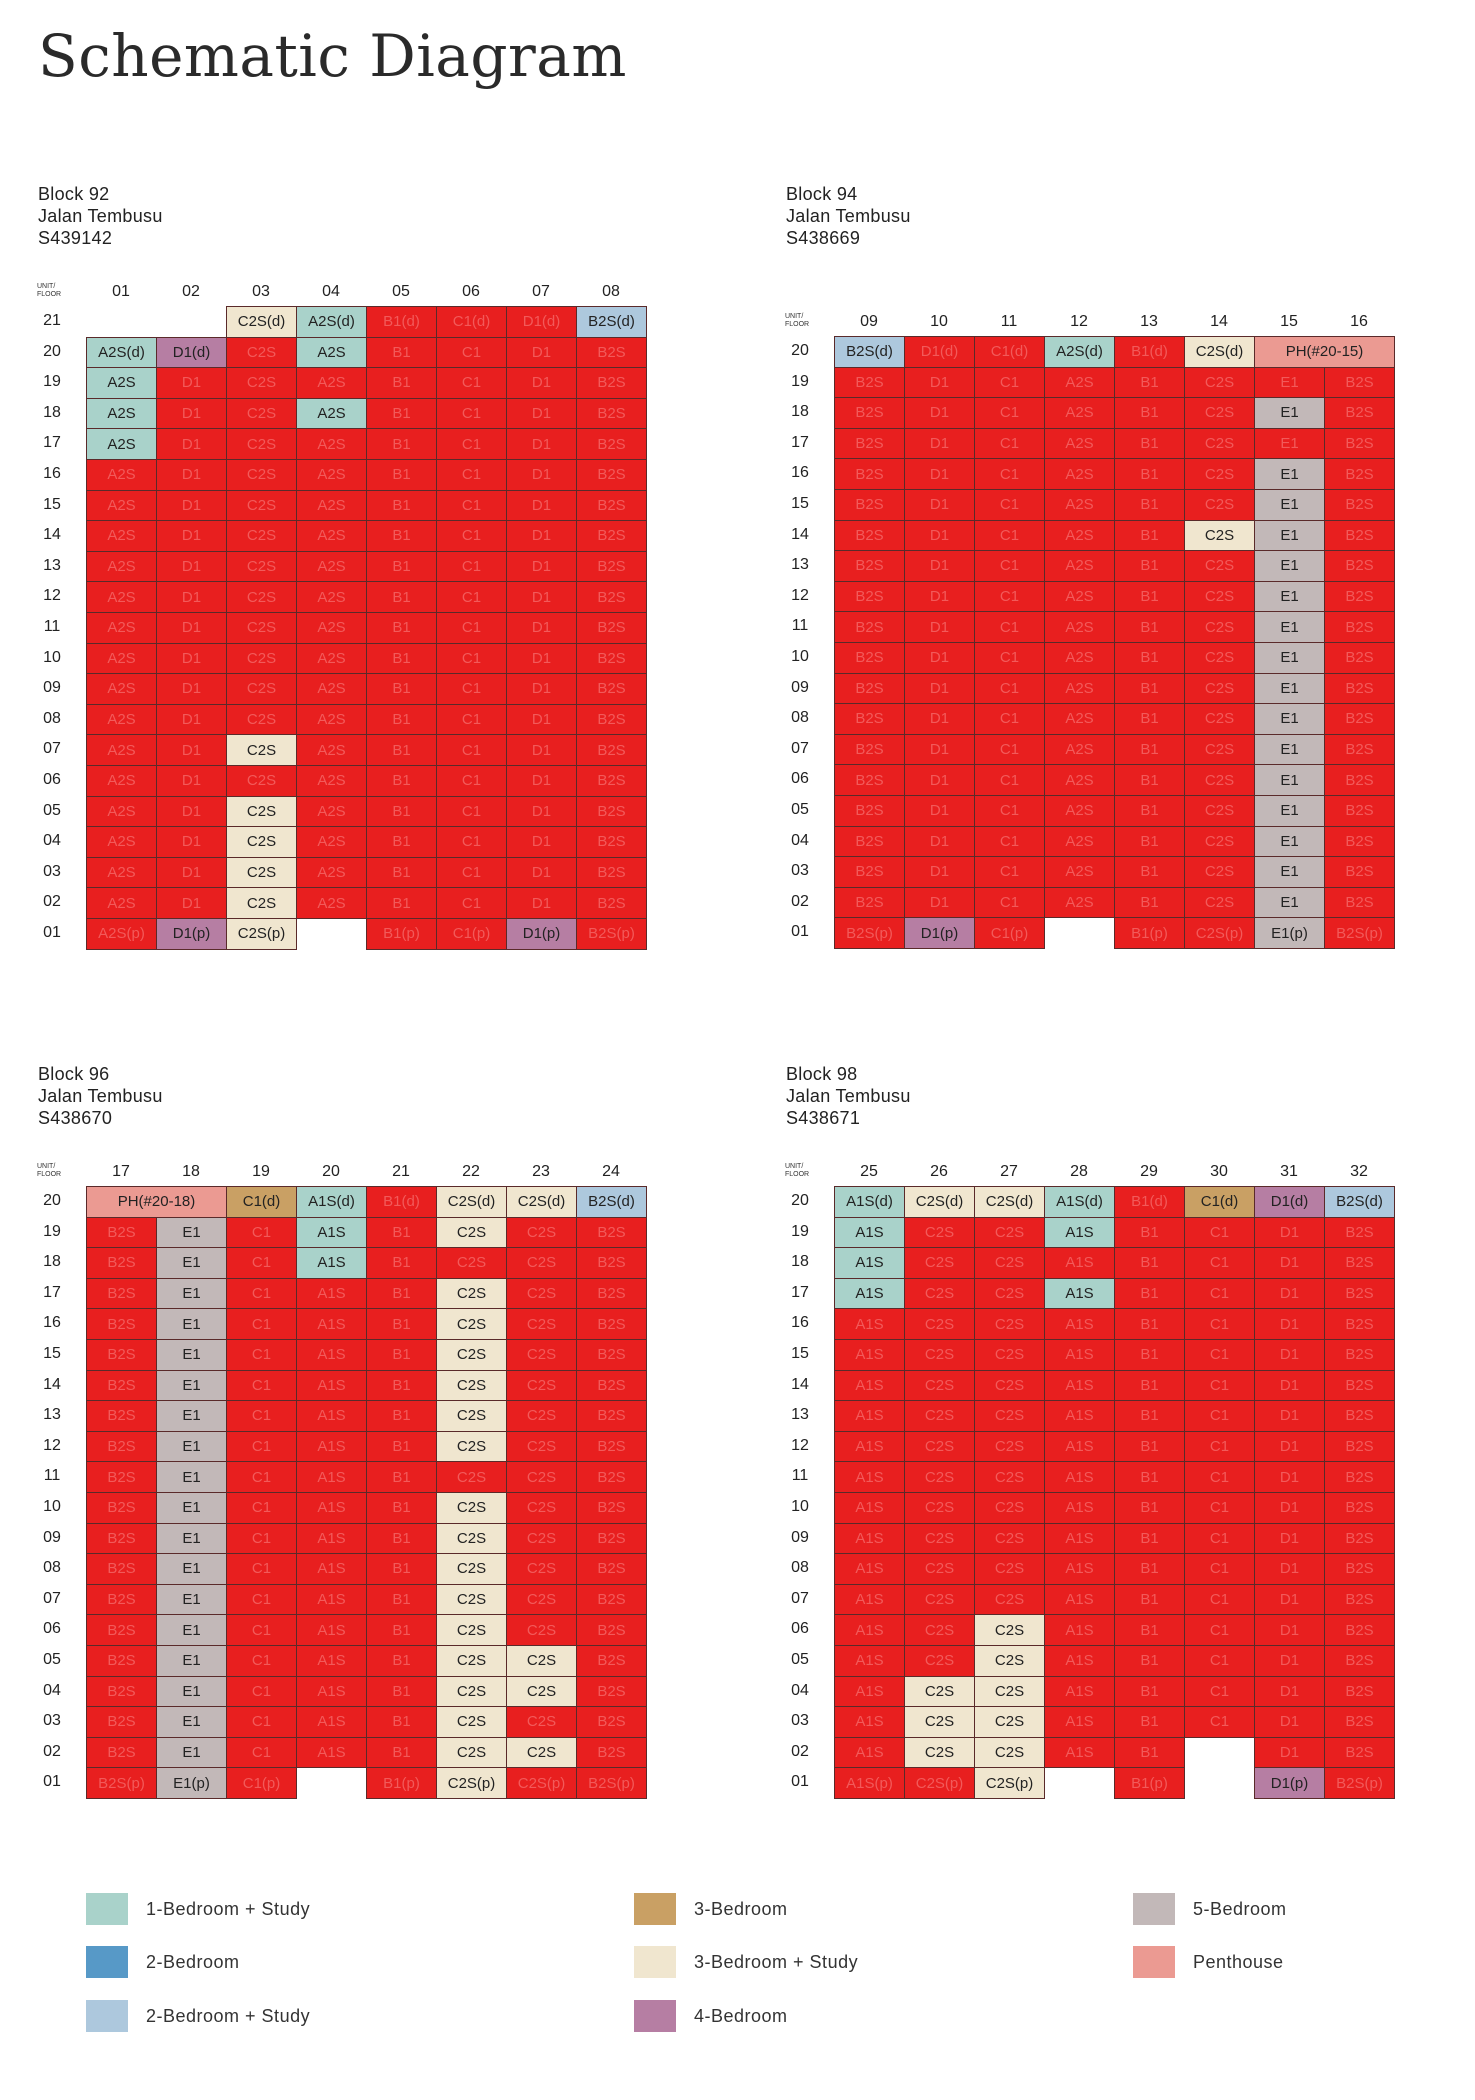 The width and height of the screenshot is (1475, 2100). Describe the element at coordinates (261, 1783) in the screenshot. I see `unit-cell-sold: C1(p)` at that location.